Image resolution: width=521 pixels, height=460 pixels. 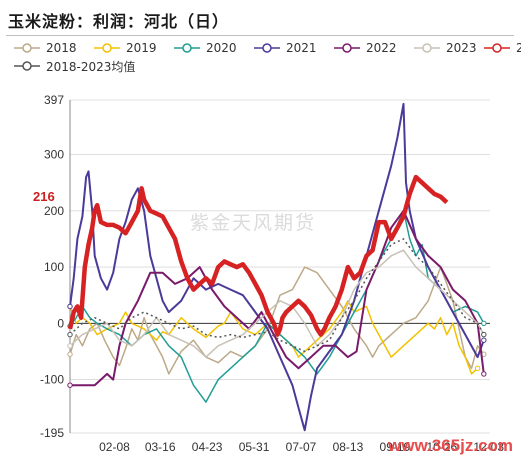 I want to click on y-tick-label: 0, so click(x=60, y=323).